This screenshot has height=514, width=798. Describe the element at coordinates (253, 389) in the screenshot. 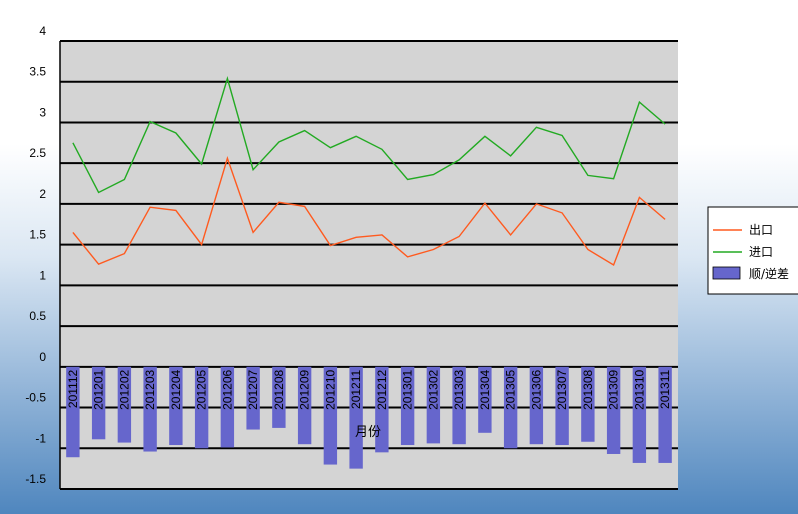

I see `x-tick-label: 201207` at that location.